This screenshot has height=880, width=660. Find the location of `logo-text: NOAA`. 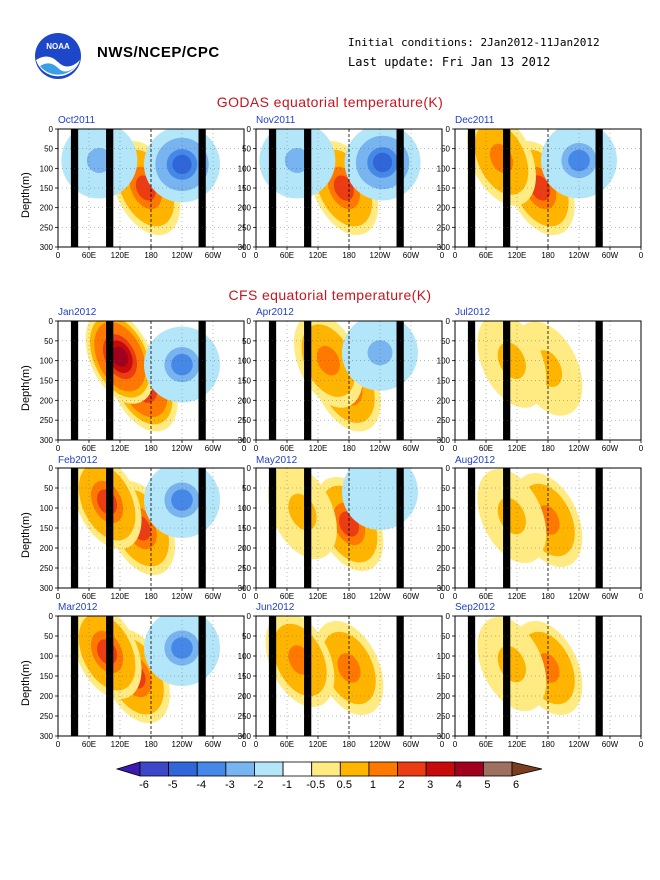

logo-text: NOAA is located at coordinates (58, 46).